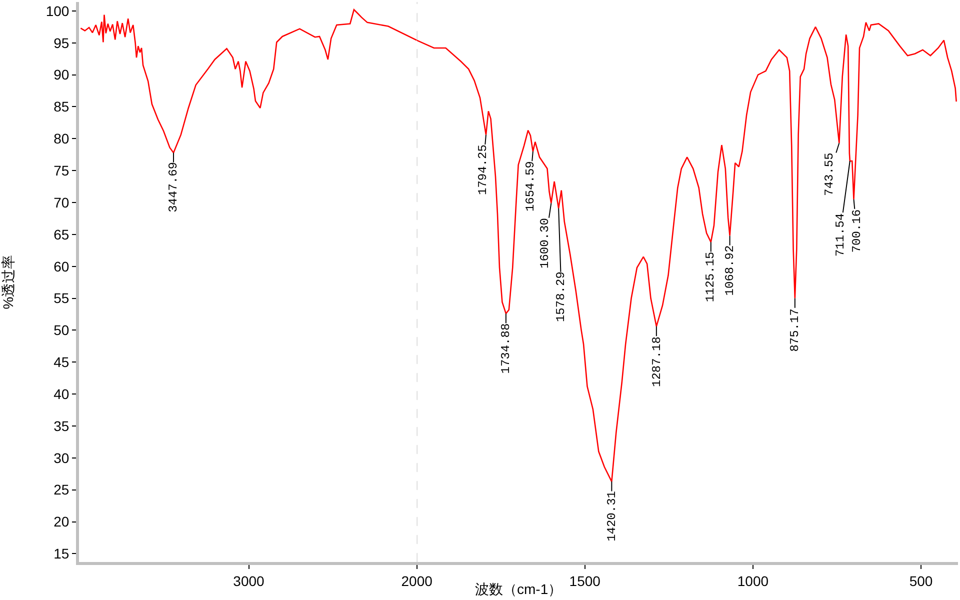 The image size is (960, 600). I want to click on y-tick-label: 40, so click(62, 394).